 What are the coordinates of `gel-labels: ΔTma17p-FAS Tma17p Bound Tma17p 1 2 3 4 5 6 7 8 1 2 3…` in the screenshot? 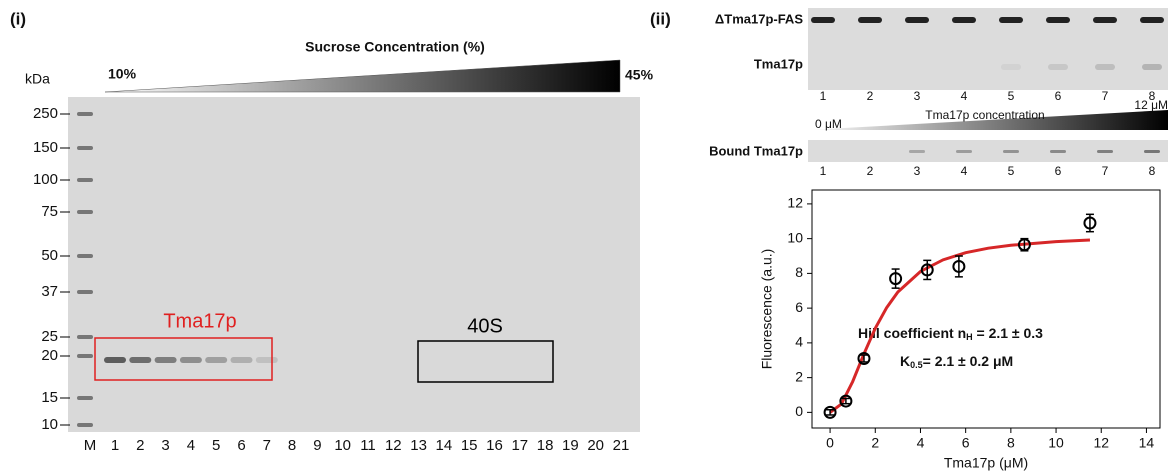 It's located at (936, 94).